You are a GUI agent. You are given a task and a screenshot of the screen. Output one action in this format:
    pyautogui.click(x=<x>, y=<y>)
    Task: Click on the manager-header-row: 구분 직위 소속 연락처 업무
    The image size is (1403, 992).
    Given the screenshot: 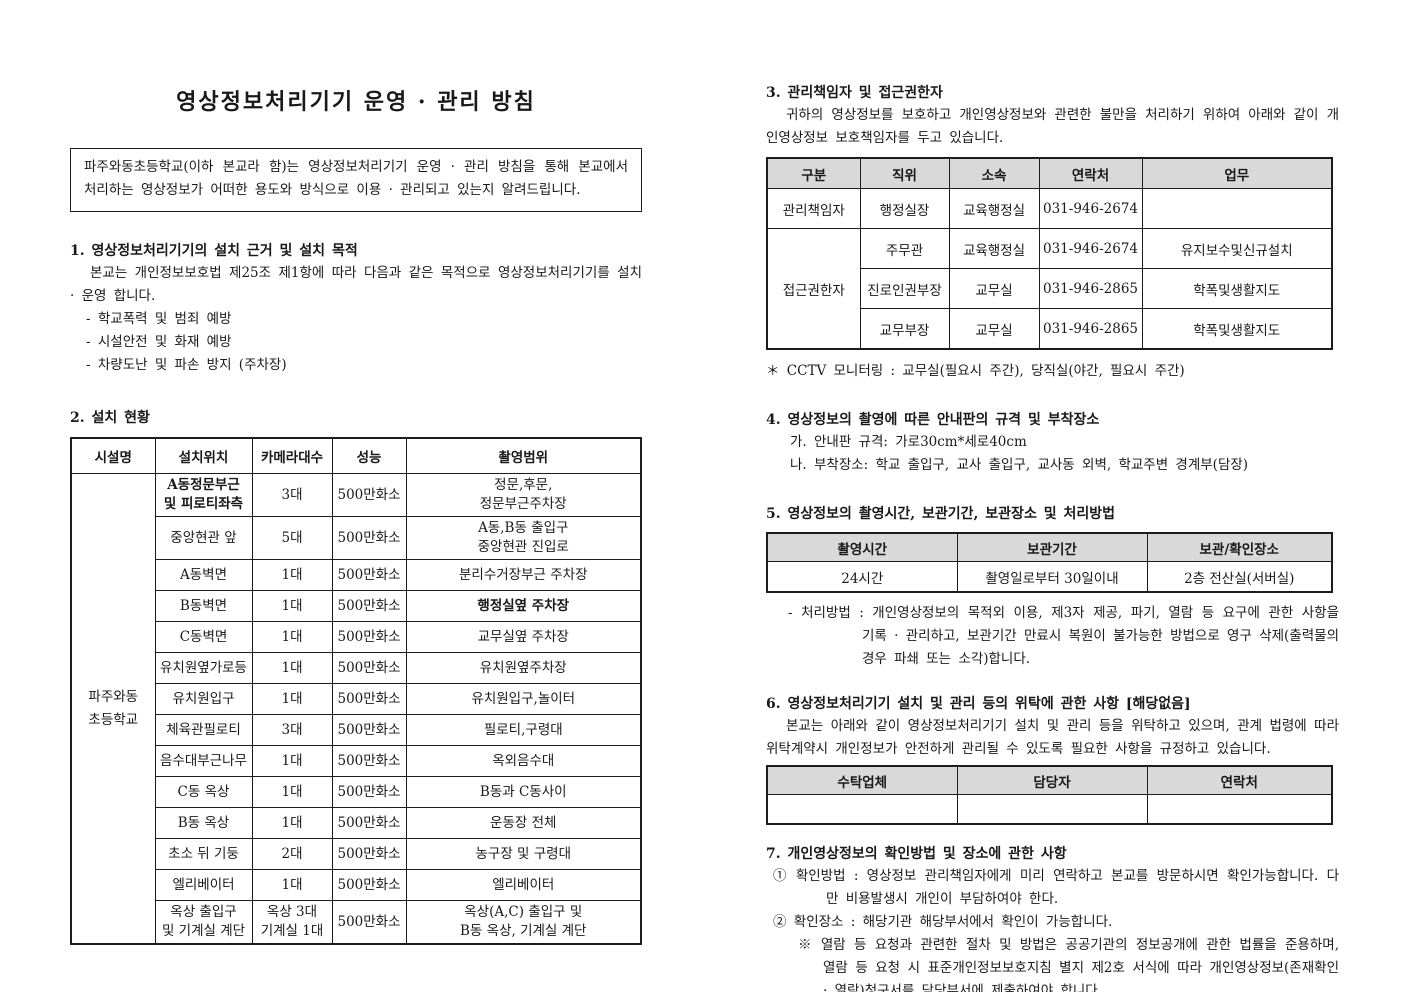 What is the action you would take?
    pyautogui.click(x=1049, y=173)
    